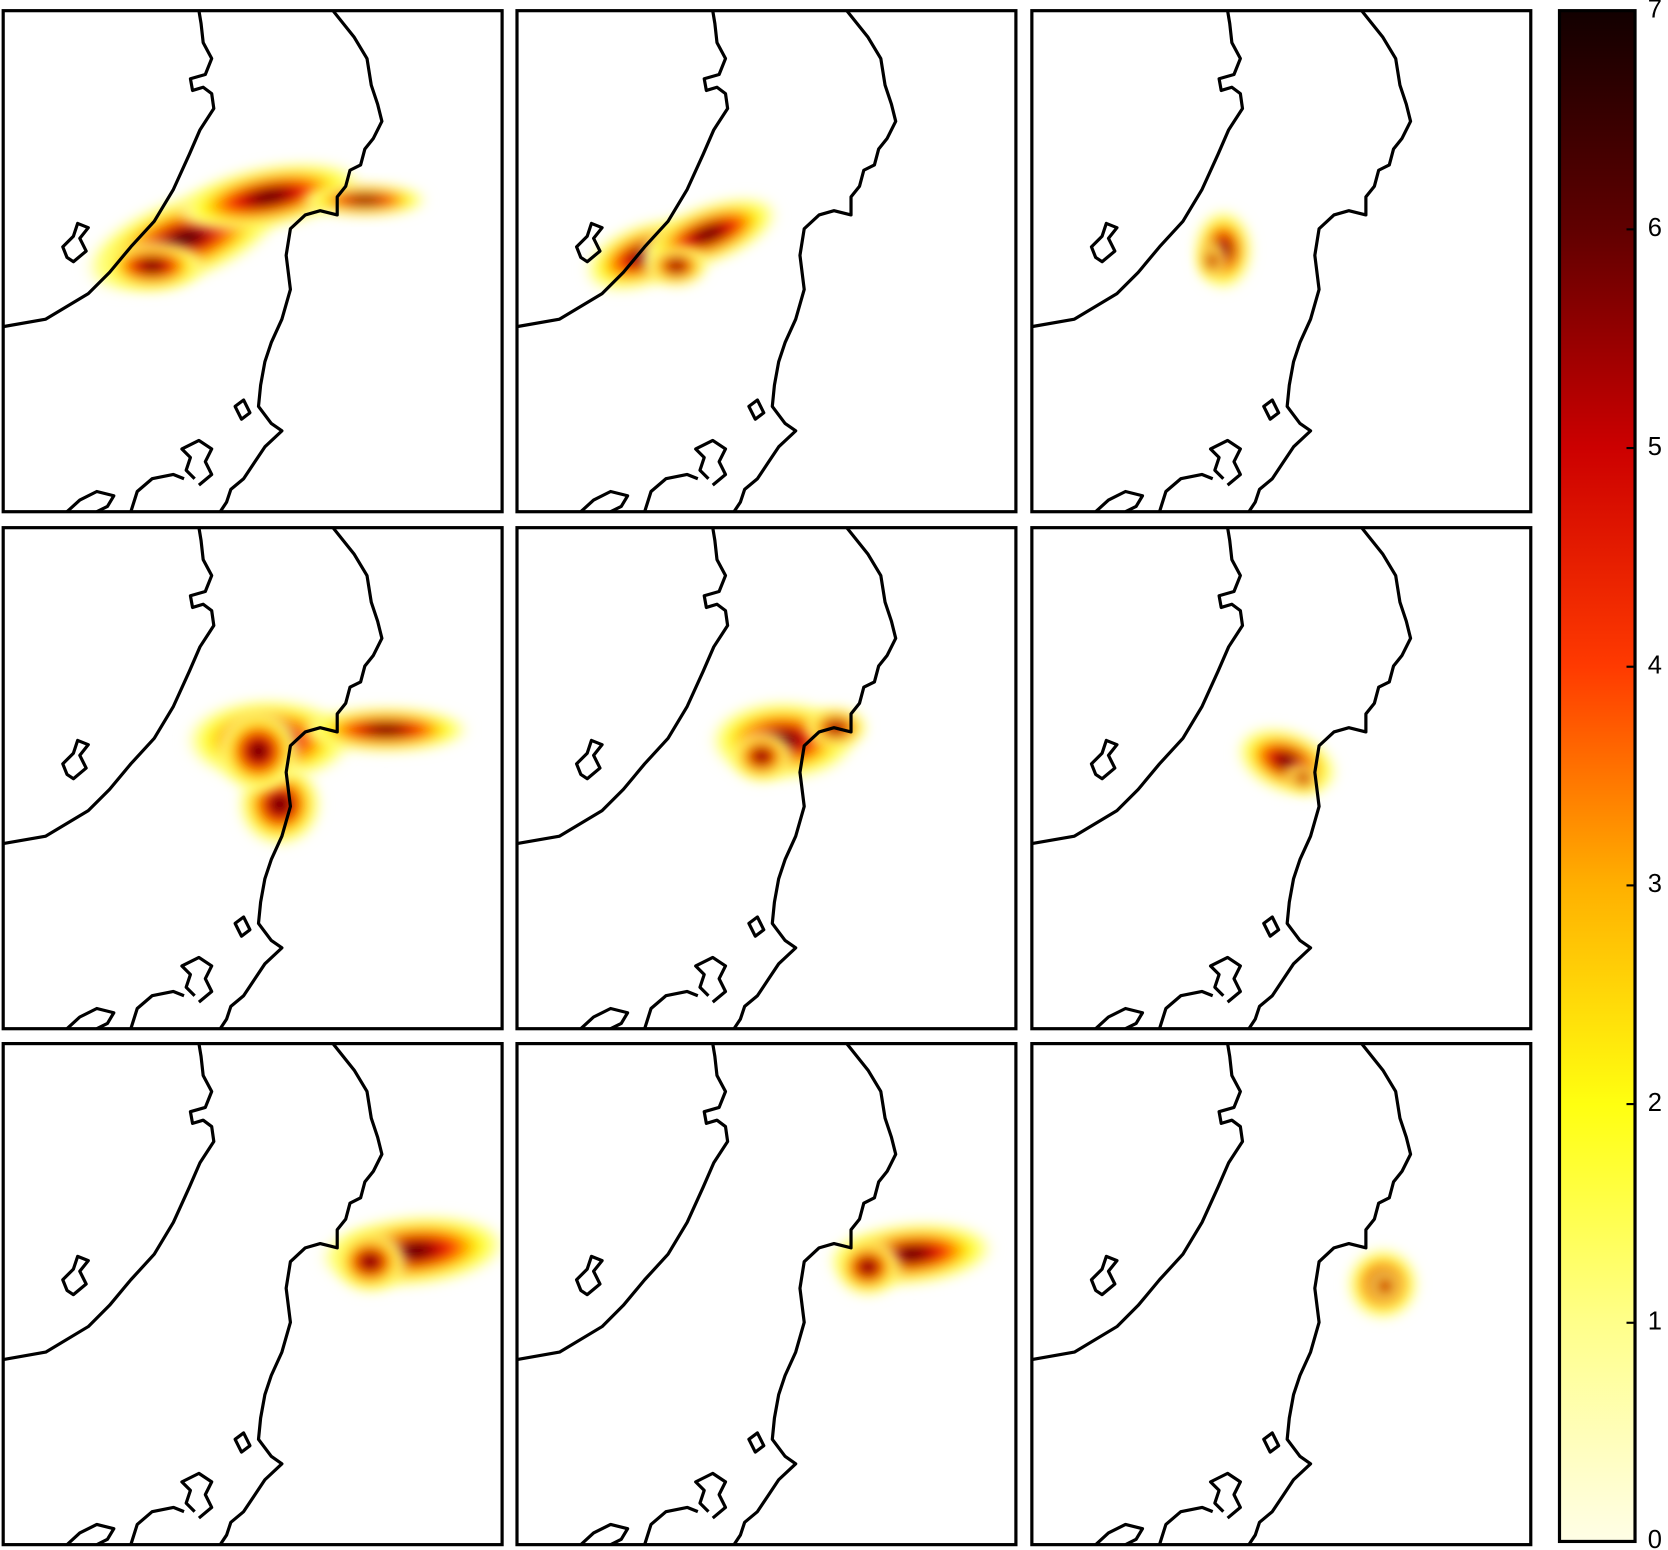  Describe the element at coordinates (1655, 1538) in the screenshot. I see `colorbar-tick-label: 0` at that location.